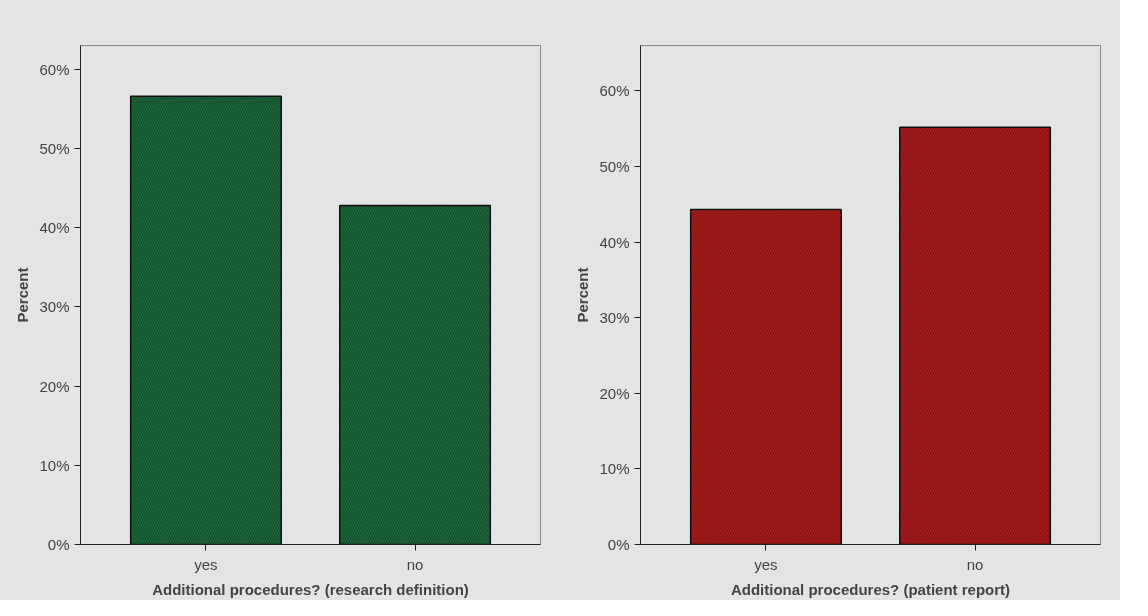 This screenshot has width=1148, height=616. Describe the element at coordinates (870, 589) in the screenshot. I see `x-axis-title: Additional procedures? (patient report)` at that location.